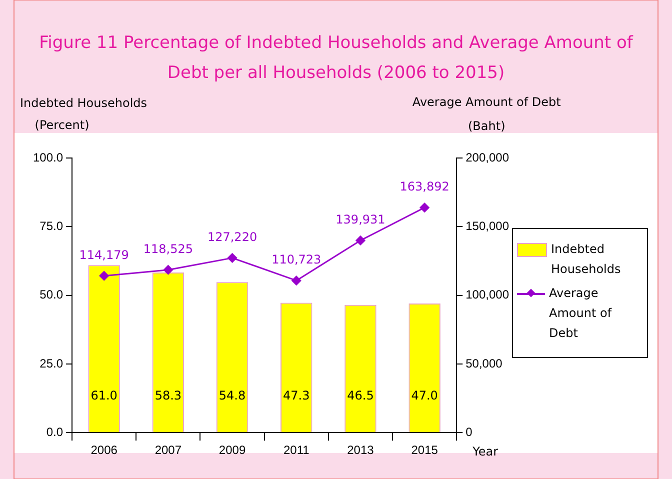 The image size is (672, 479). Describe the element at coordinates (469, 431) in the screenshot. I see `y2-tick-label: 0` at that location.